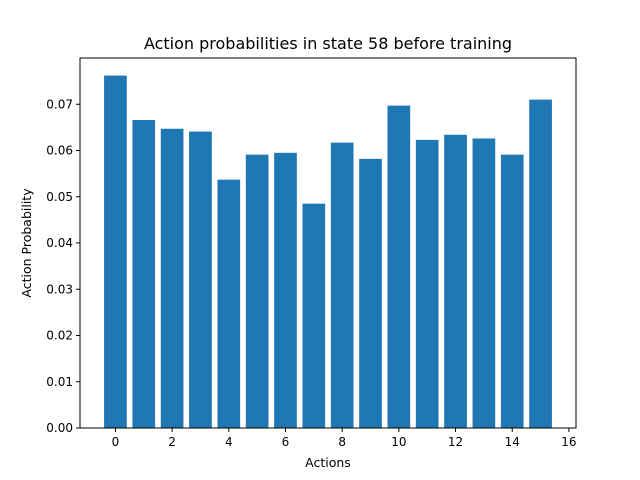  I want to click on y-axis-label: Action Probability, so click(26, 243).